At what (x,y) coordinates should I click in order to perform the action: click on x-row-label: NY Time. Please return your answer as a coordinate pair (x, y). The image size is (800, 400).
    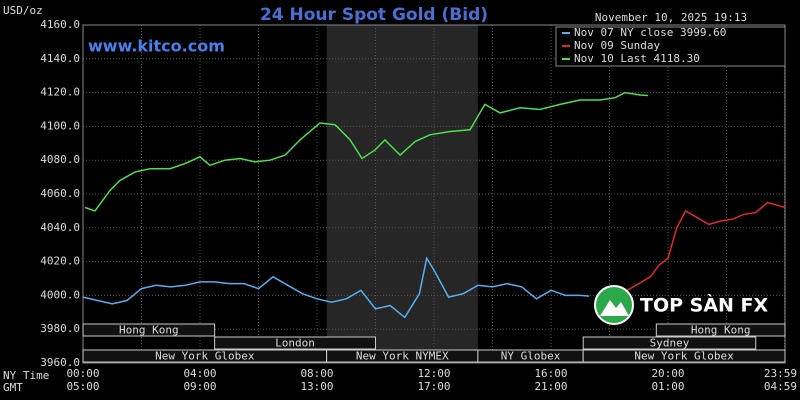
    Looking at the image, I should click on (26, 375).